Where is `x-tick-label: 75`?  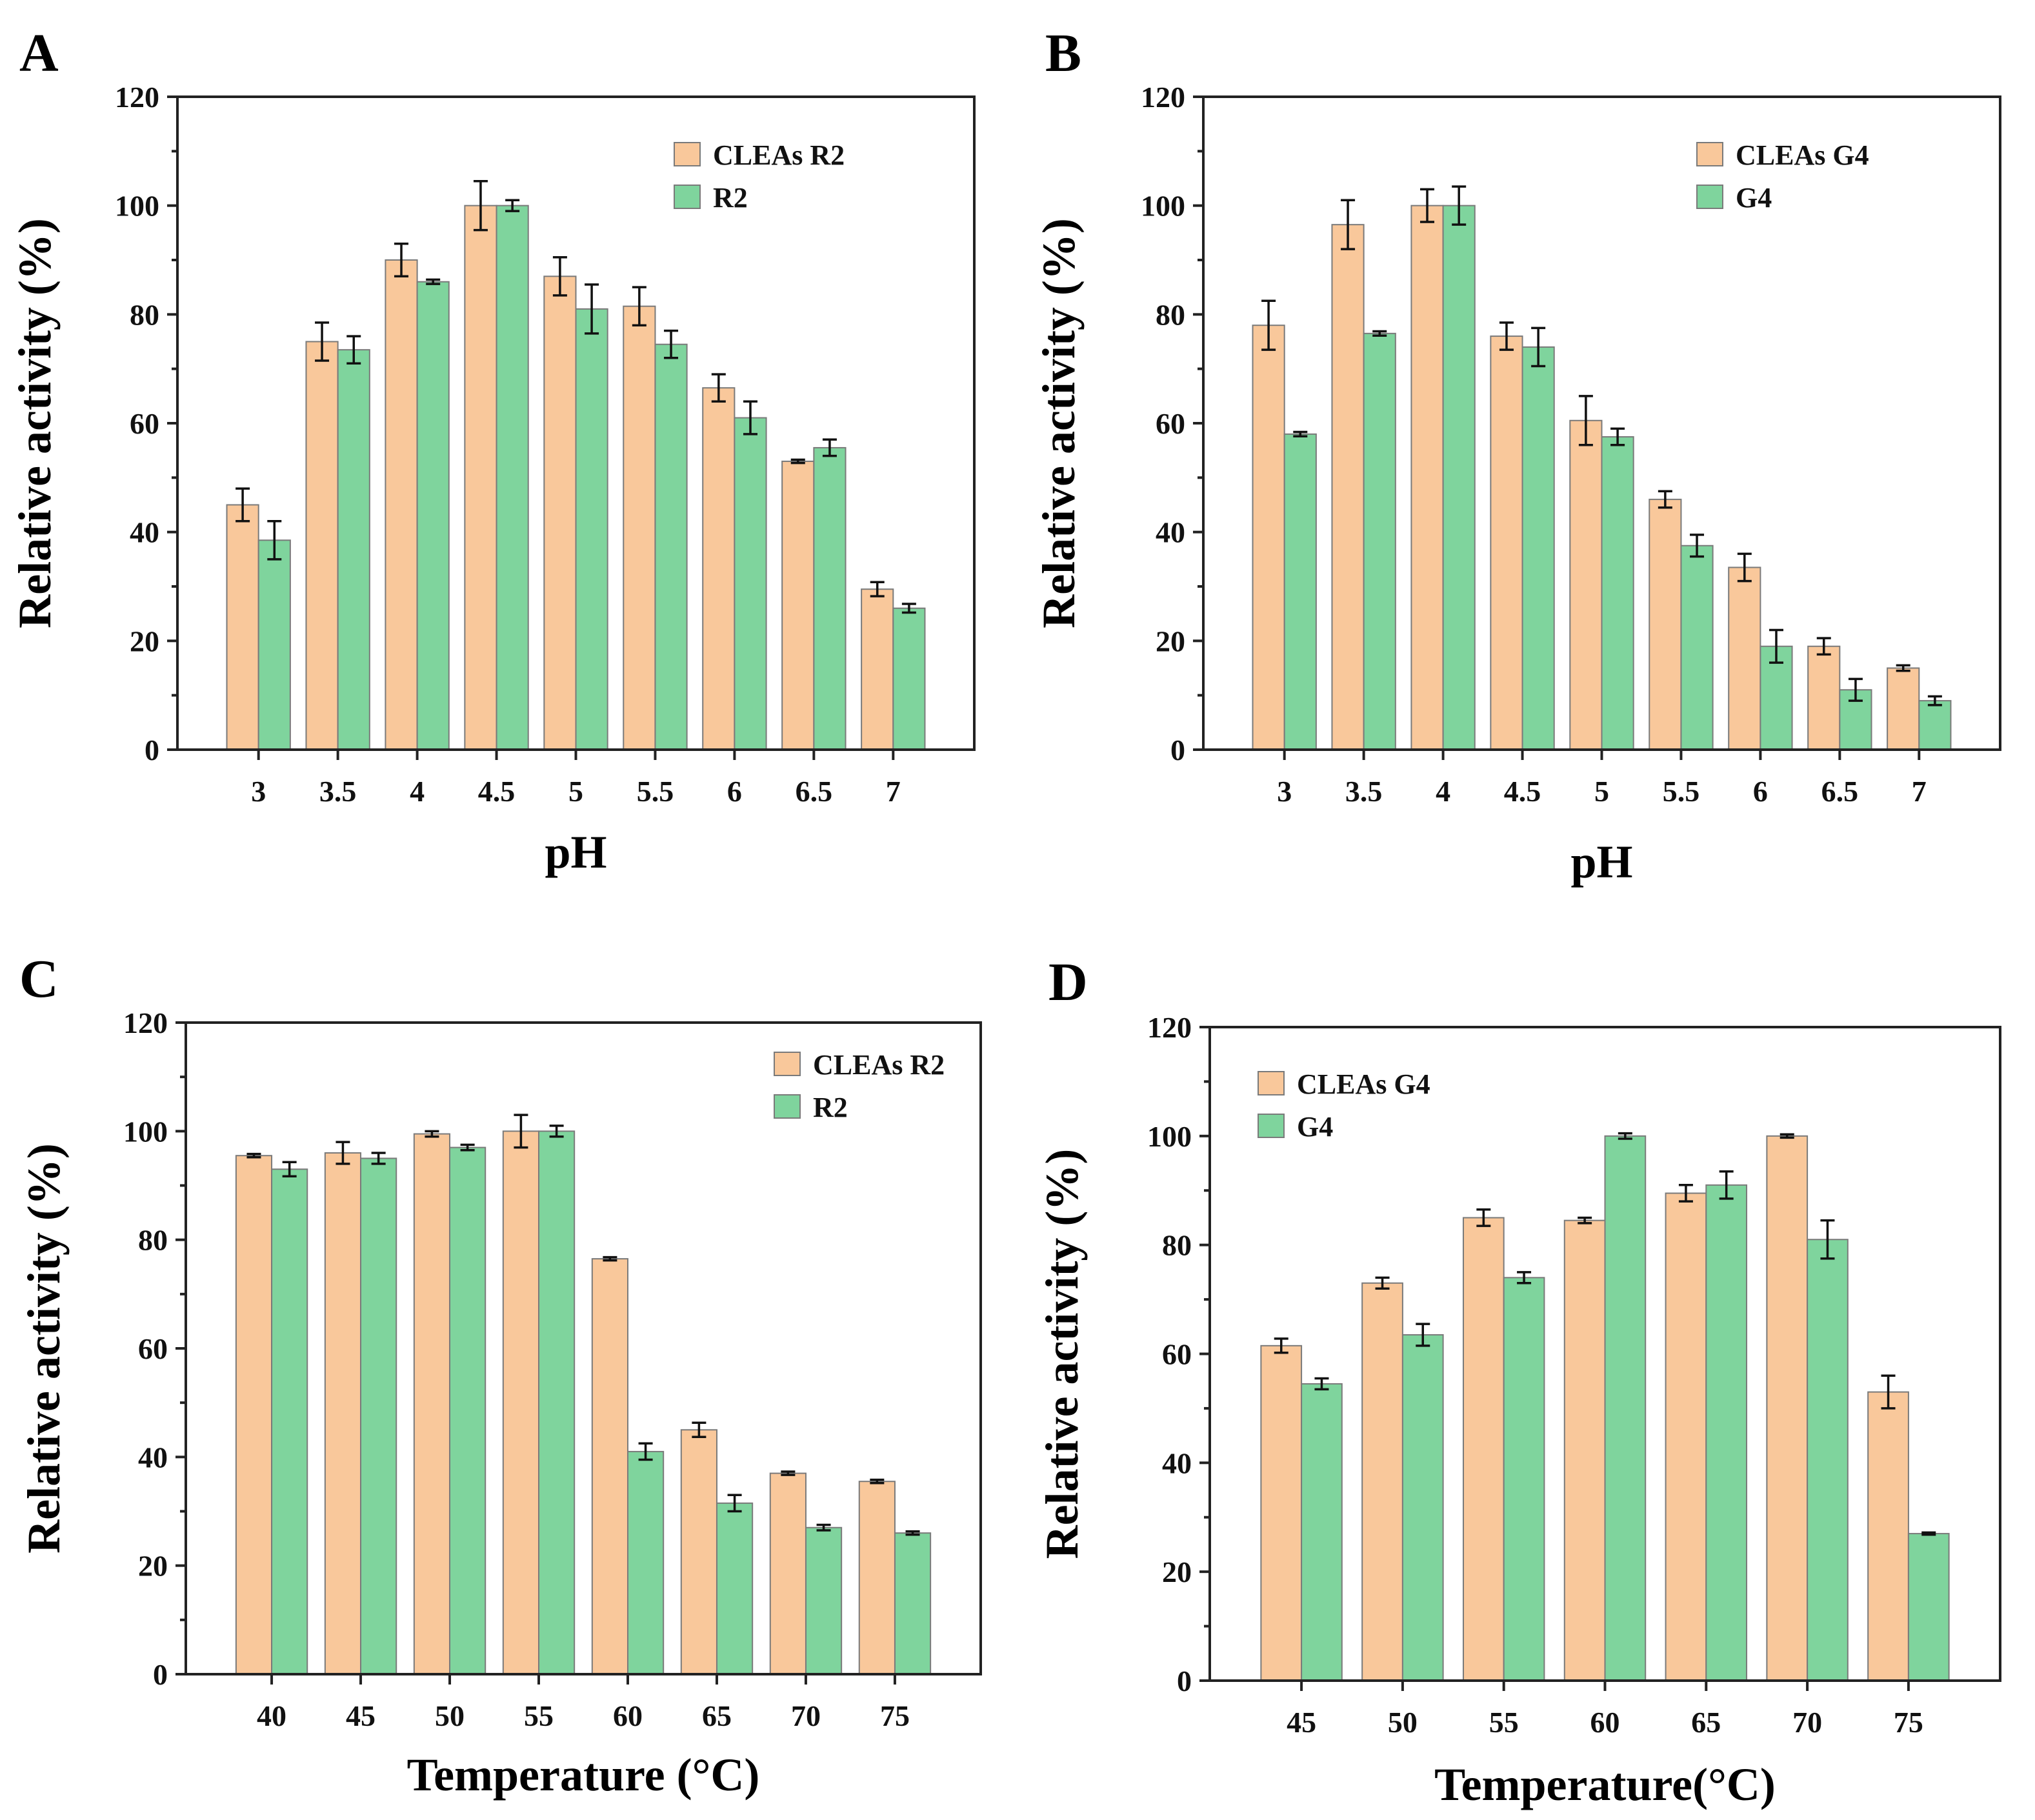 x-tick-label: 75 is located at coordinates (895, 1715).